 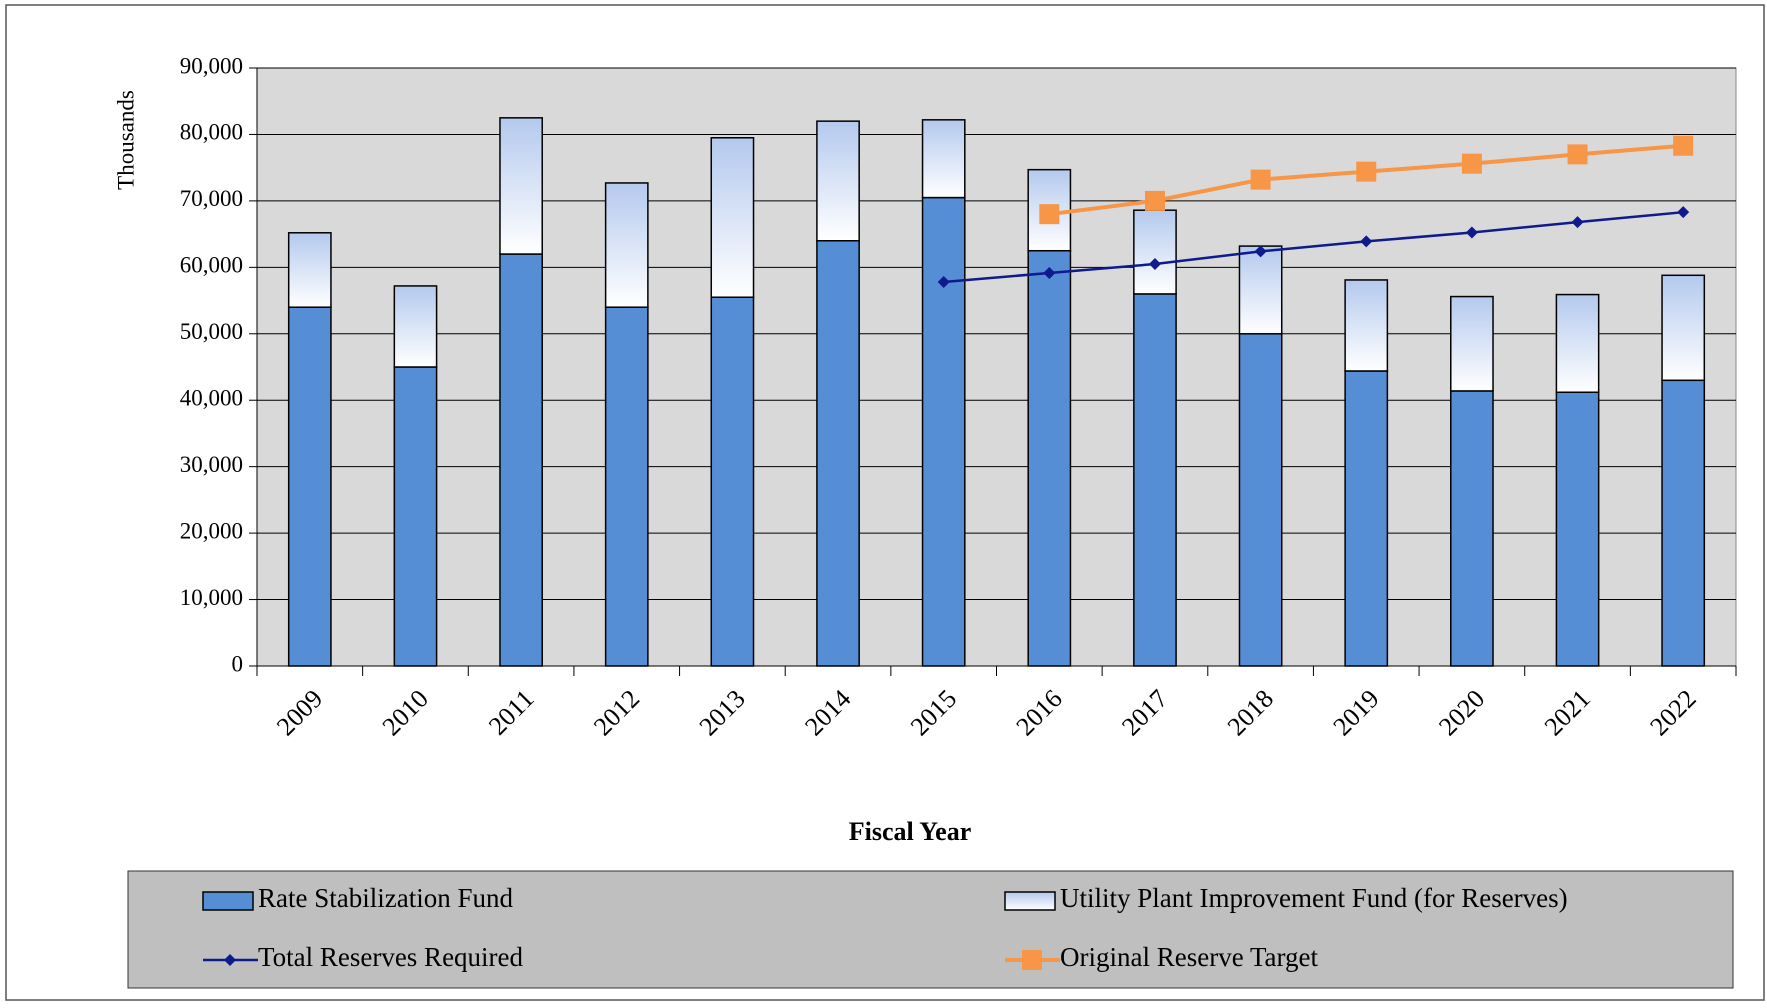 I want to click on y-tick-label: 40,000, so click(x=211, y=398).